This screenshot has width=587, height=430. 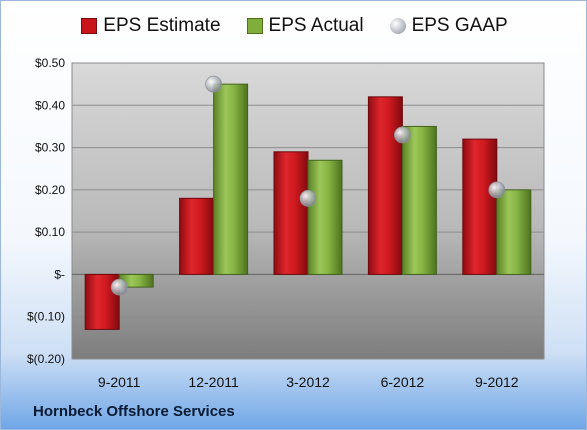 I want to click on legend-label-actual: EPS Actual, so click(x=316, y=25).